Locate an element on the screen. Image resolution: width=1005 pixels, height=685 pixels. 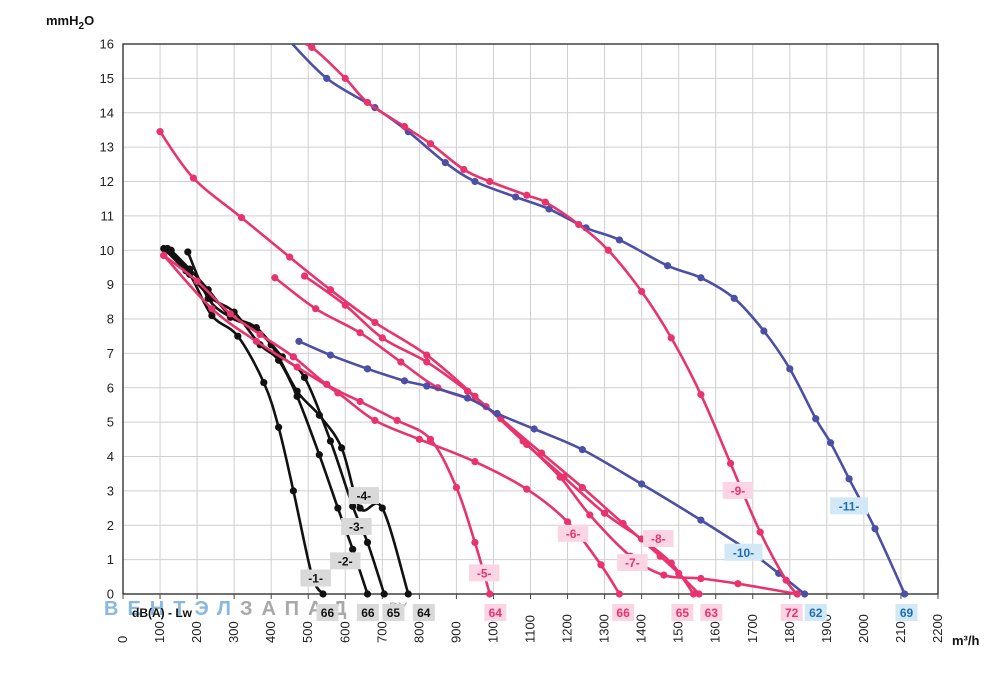
series-label-text: -1- is located at coordinates (315, 579).